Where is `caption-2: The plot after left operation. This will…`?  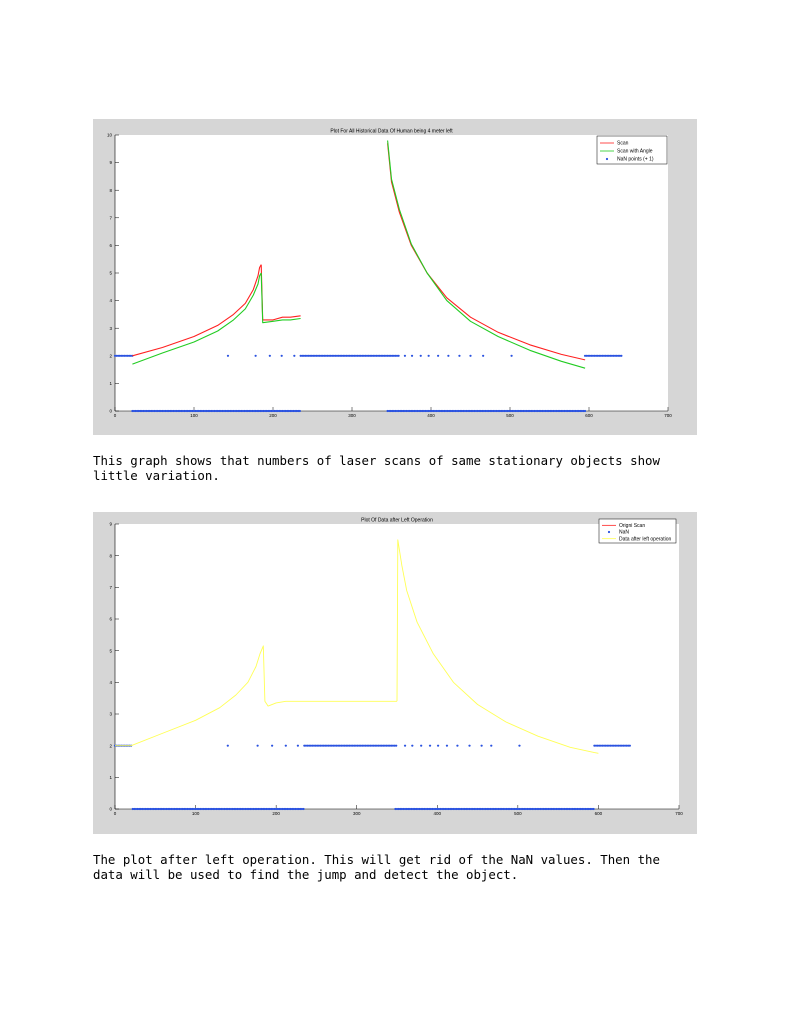
caption-2: The plot after left operation. This will… is located at coordinates (376, 867).